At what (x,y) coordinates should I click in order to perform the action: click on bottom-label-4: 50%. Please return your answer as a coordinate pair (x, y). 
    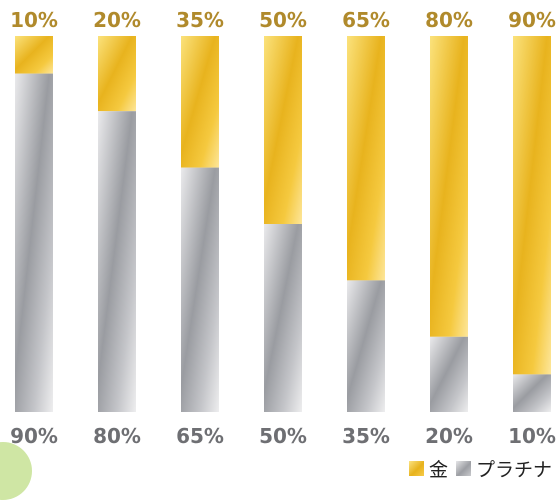
    Looking at the image, I should click on (283, 436).